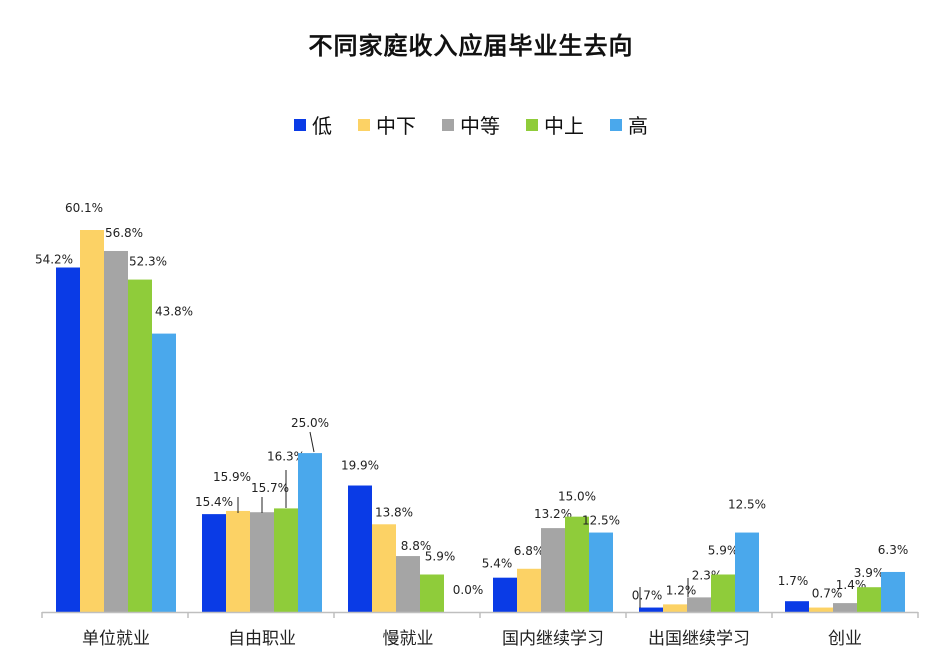 This screenshot has height=668, width=942. Describe the element at coordinates (360, 466) in the screenshot. I see `data-label: 19.9%` at that location.